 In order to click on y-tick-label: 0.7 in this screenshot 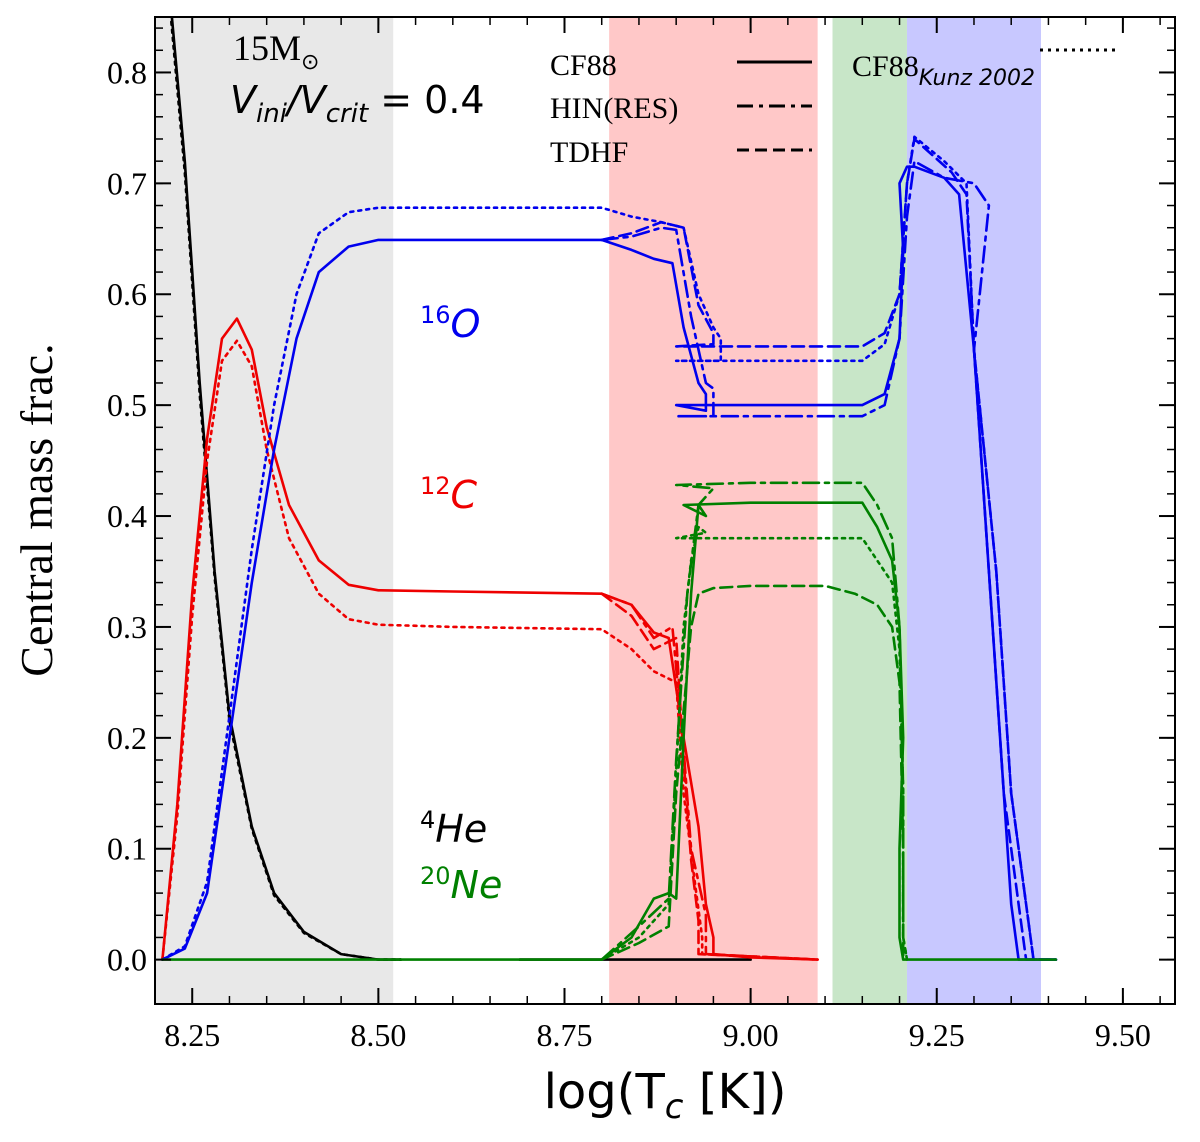, I will do `click(127, 183)`.